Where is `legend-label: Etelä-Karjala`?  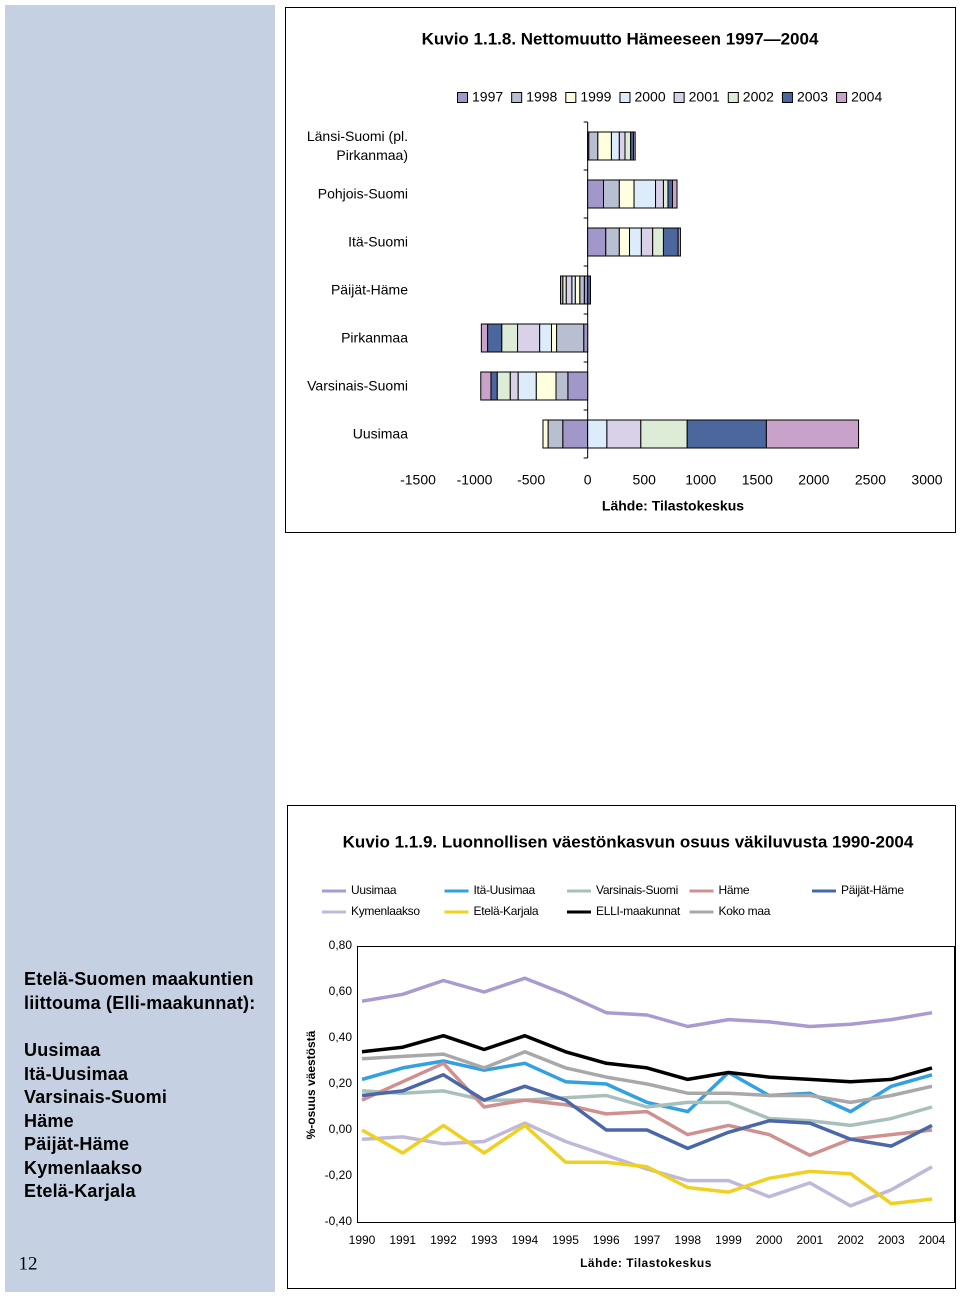
legend-label: Etelä-Karjala is located at coordinates (506, 911).